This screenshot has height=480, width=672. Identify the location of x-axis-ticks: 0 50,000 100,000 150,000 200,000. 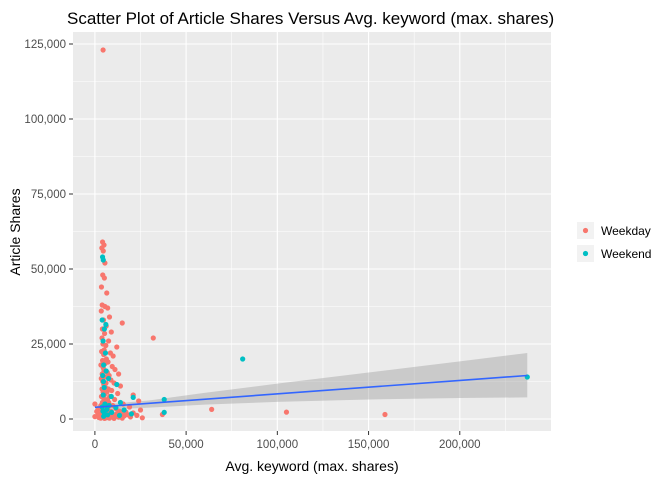
(286, 441).